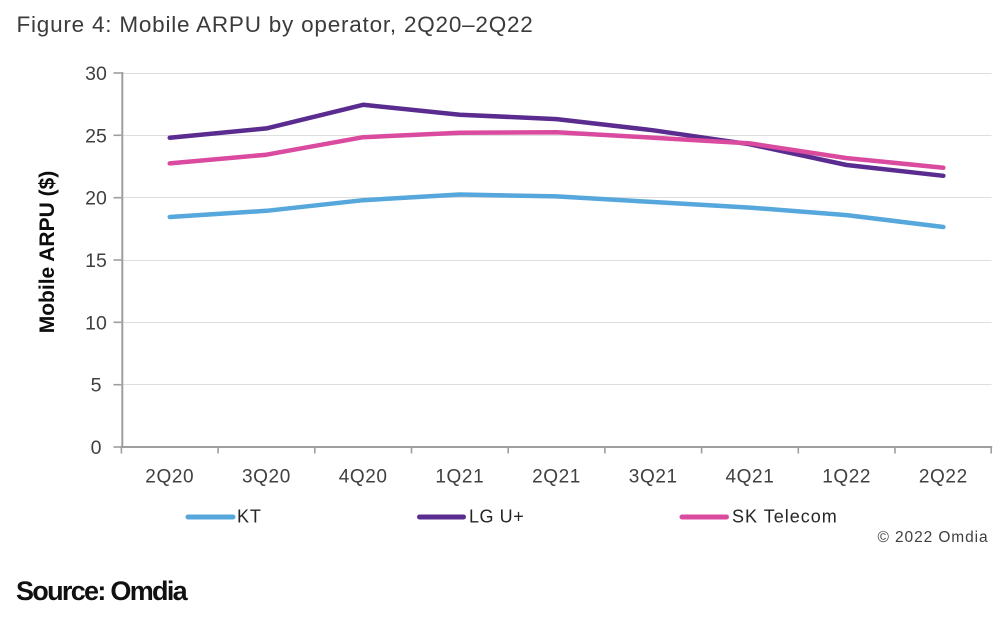 The width and height of the screenshot is (1000, 621). I want to click on svg-text: 5, so click(96, 386).